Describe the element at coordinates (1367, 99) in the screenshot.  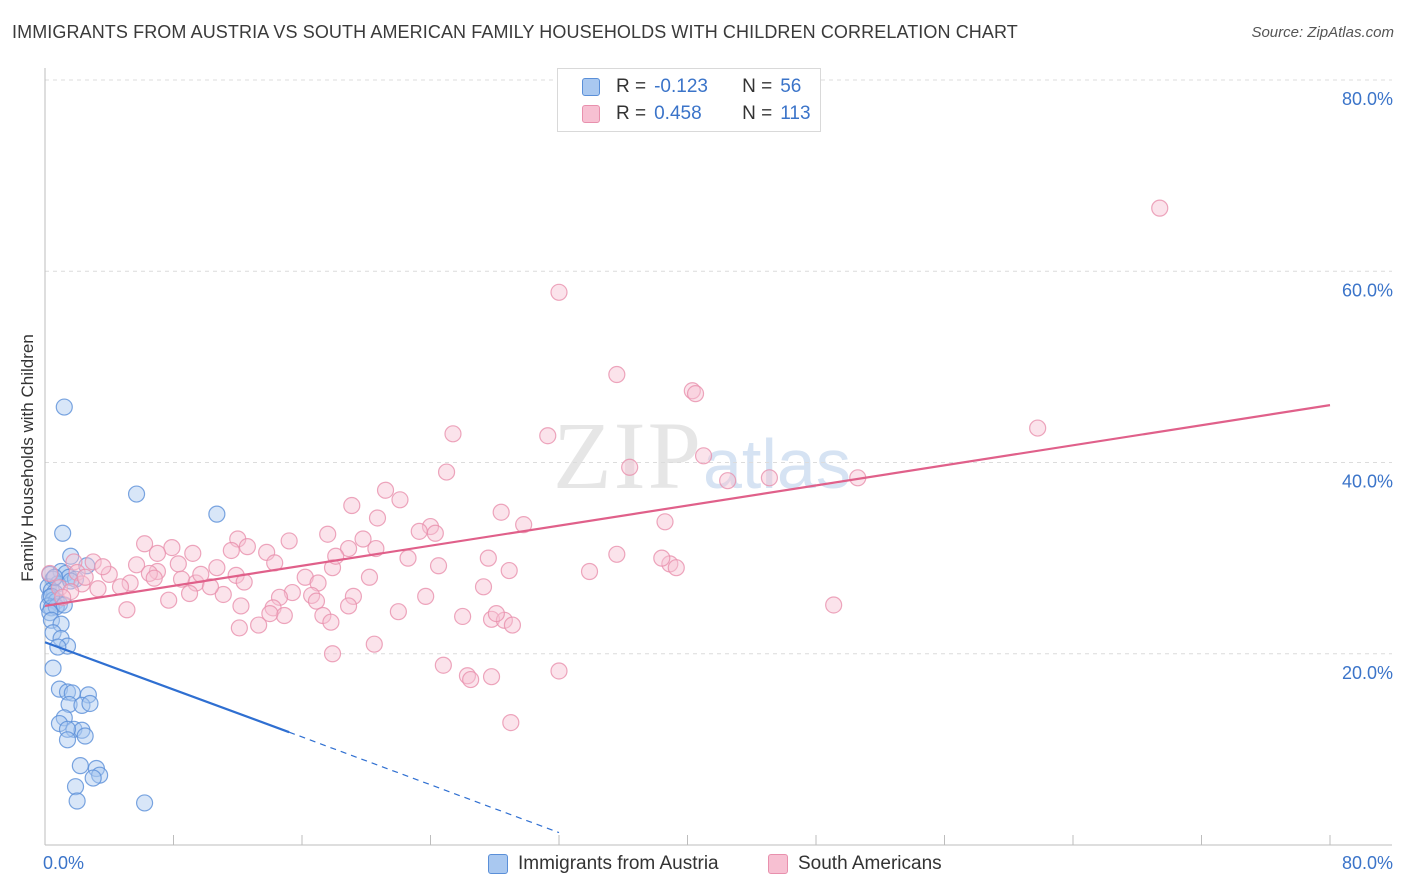
I see `y-tick-label: 80.0%` at that location.